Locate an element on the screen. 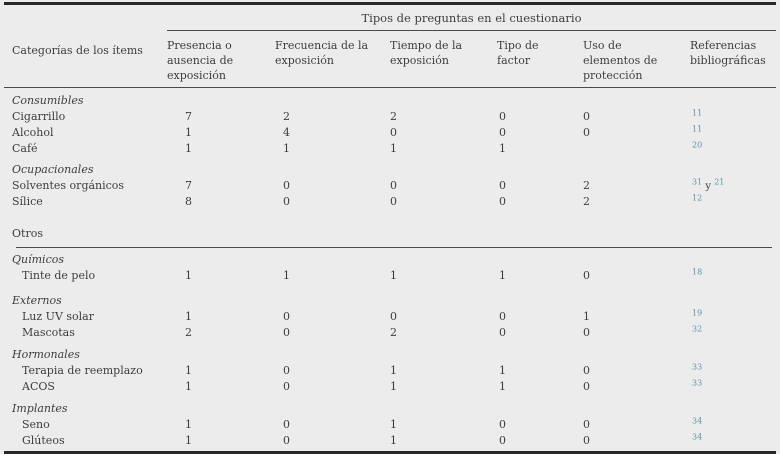  cell-value: 4 is located at coordinates (286, 132).